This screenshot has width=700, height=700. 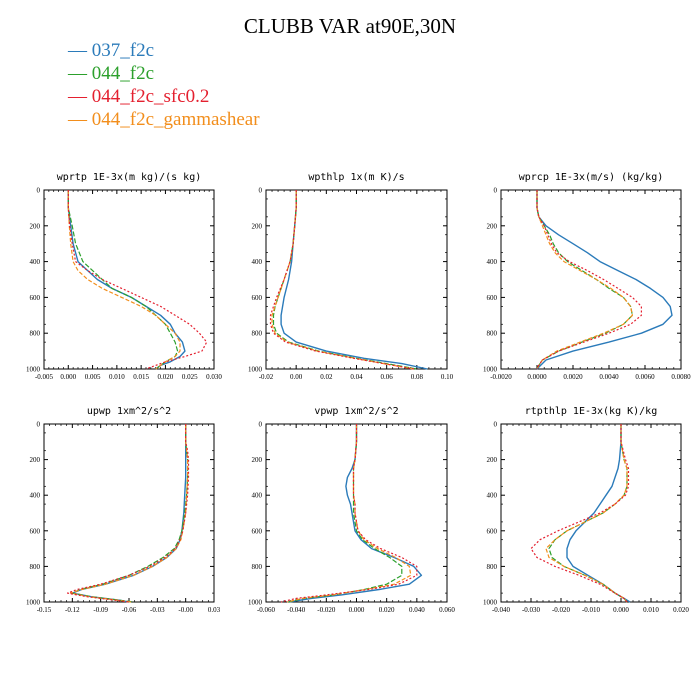 I want to click on x-tick-label: 0.030, so click(x=214, y=377).